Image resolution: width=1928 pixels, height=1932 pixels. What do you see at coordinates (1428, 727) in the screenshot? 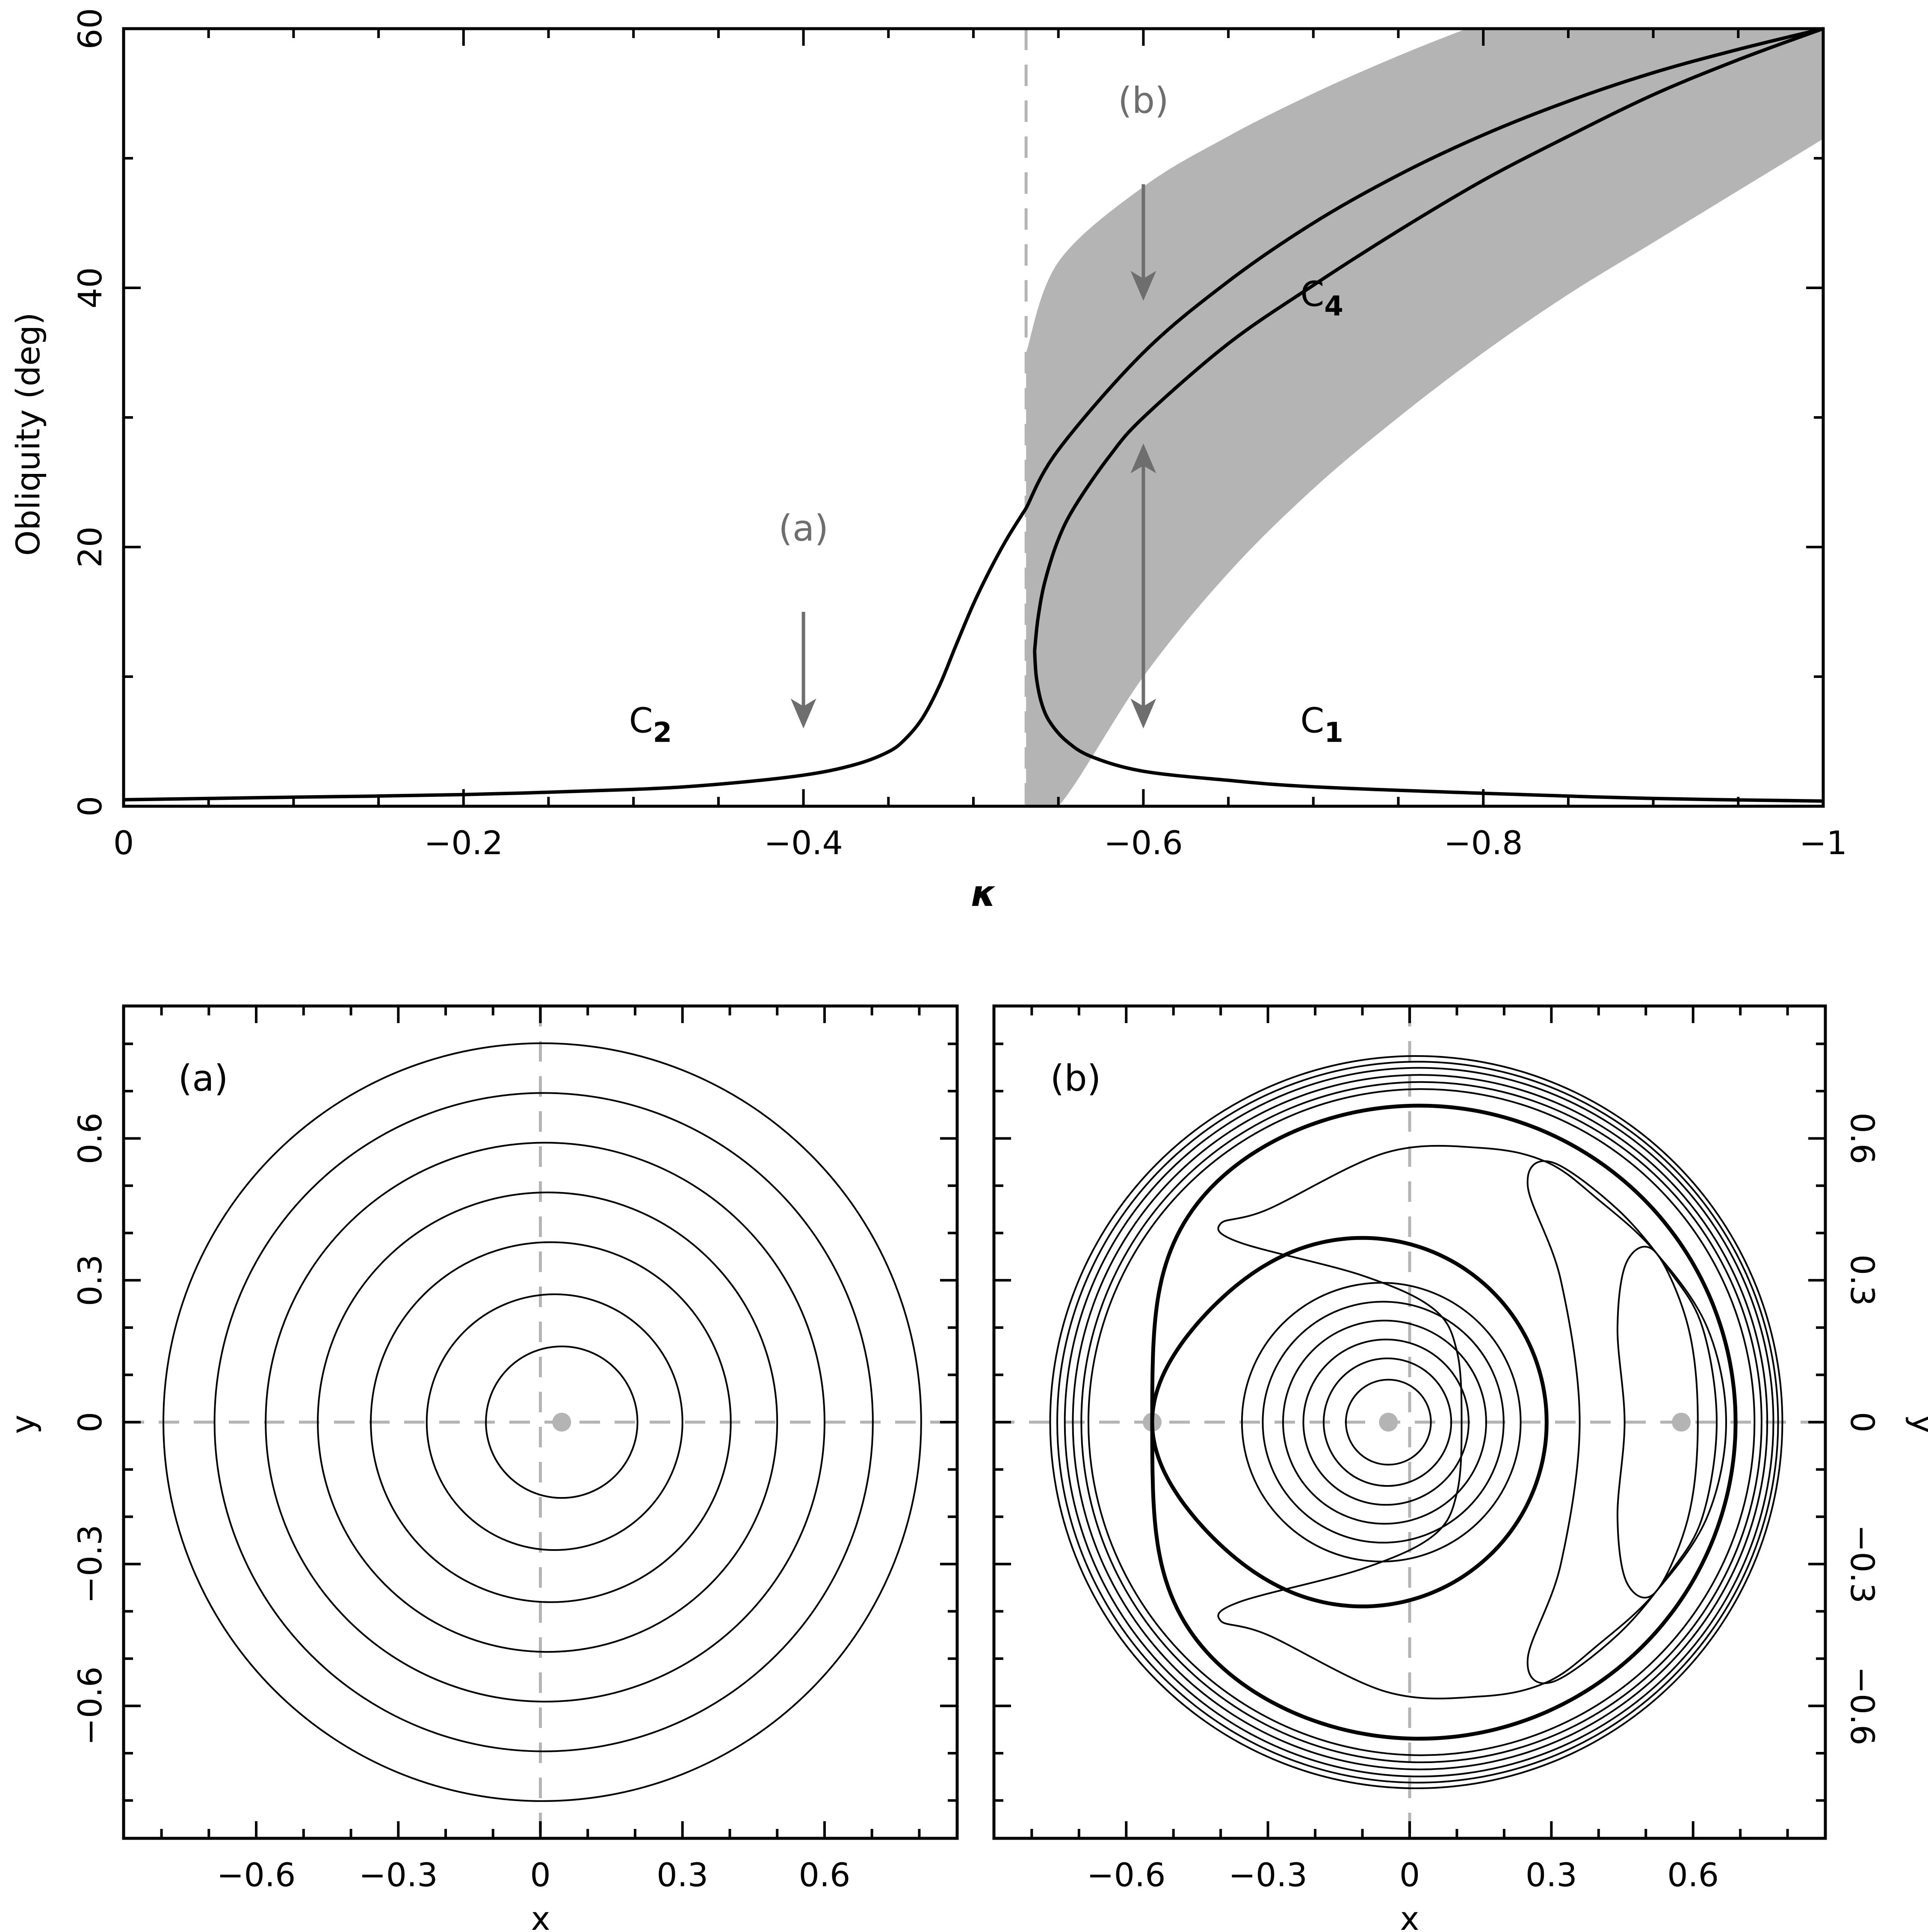
I see `curve-c1` at bounding box center [1428, 727].